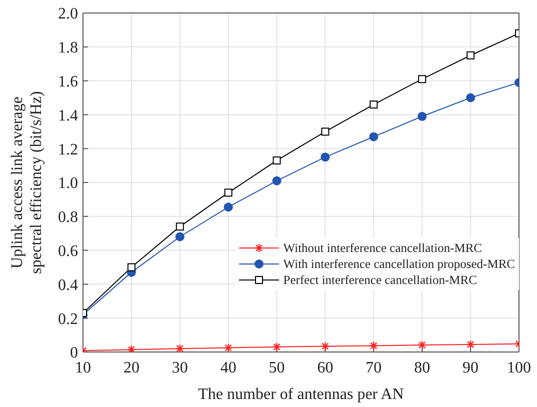 The height and width of the screenshot is (407, 537). What do you see at coordinates (276, 367) in the screenshot?
I see `x-tick-label: 50` at bounding box center [276, 367].